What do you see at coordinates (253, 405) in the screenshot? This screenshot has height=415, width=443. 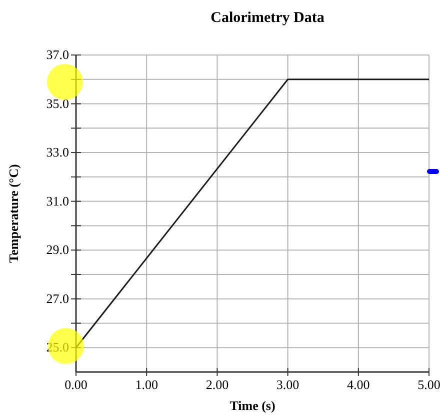 I see `x-axis-title: Time (s)` at bounding box center [253, 405].